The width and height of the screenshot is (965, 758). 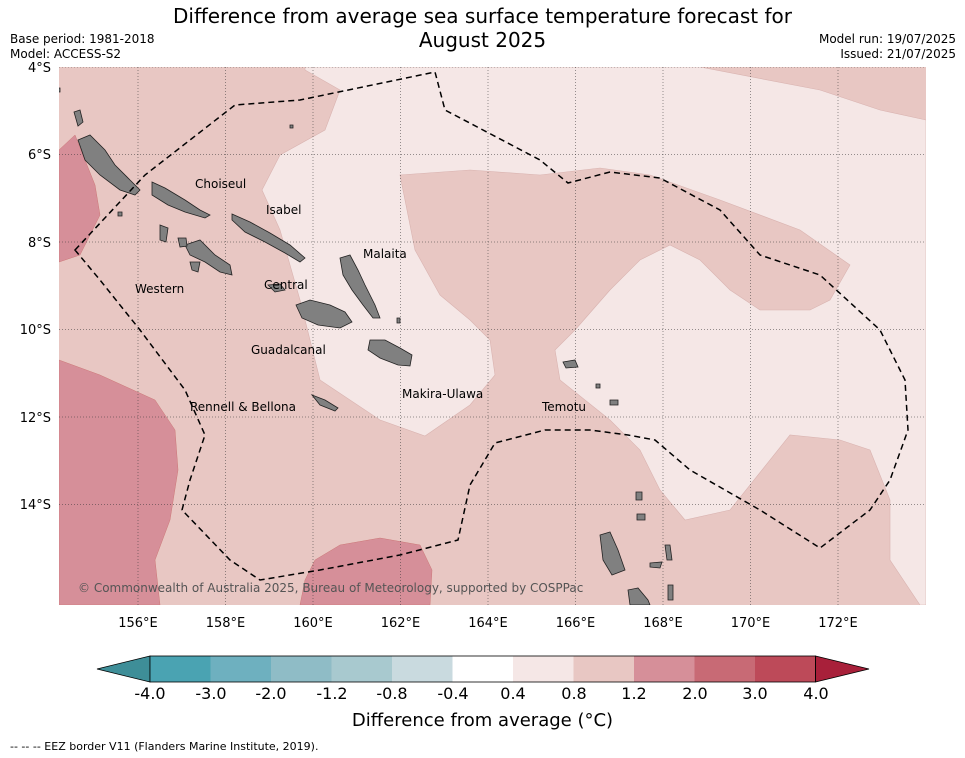 I want to click on meta-right: Model run: 19/07/2025 Issued: 21/07/2025, so click(x=887, y=47).